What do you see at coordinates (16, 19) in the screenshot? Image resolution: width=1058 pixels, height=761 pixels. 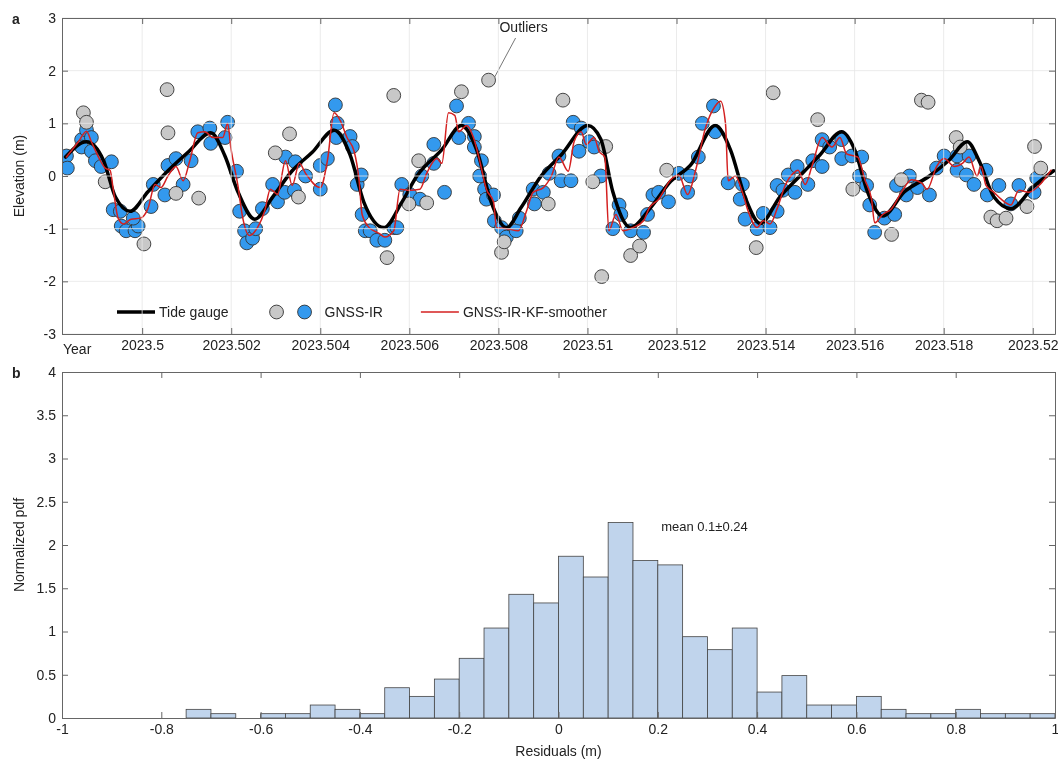 I see `chart-title: a` at bounding box center [16, 19].